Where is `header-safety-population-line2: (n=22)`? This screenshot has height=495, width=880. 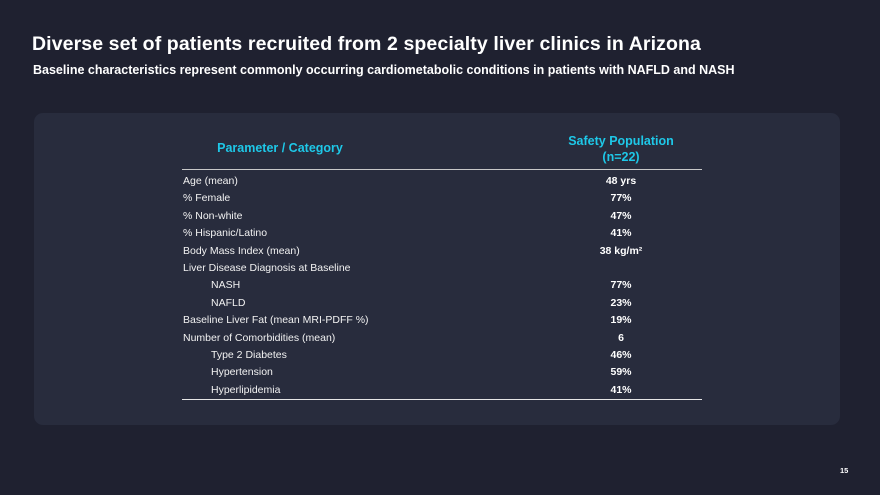
header-safety-population-line2: (n=22) is located at coordinates (621, 157).